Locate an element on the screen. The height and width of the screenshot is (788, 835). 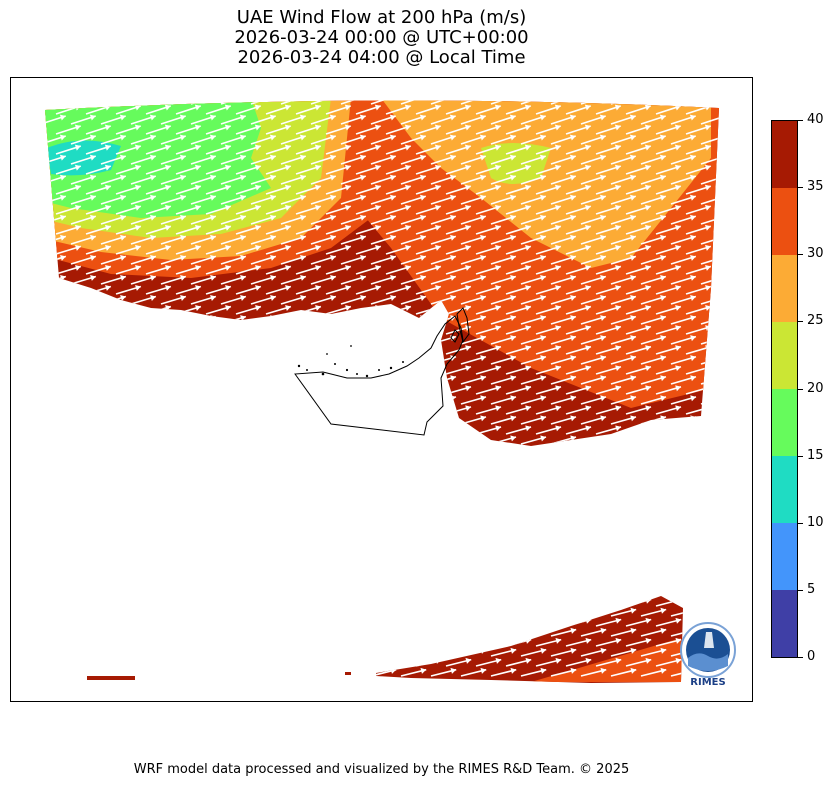
uae-islands is located at coordinates (350, 361).